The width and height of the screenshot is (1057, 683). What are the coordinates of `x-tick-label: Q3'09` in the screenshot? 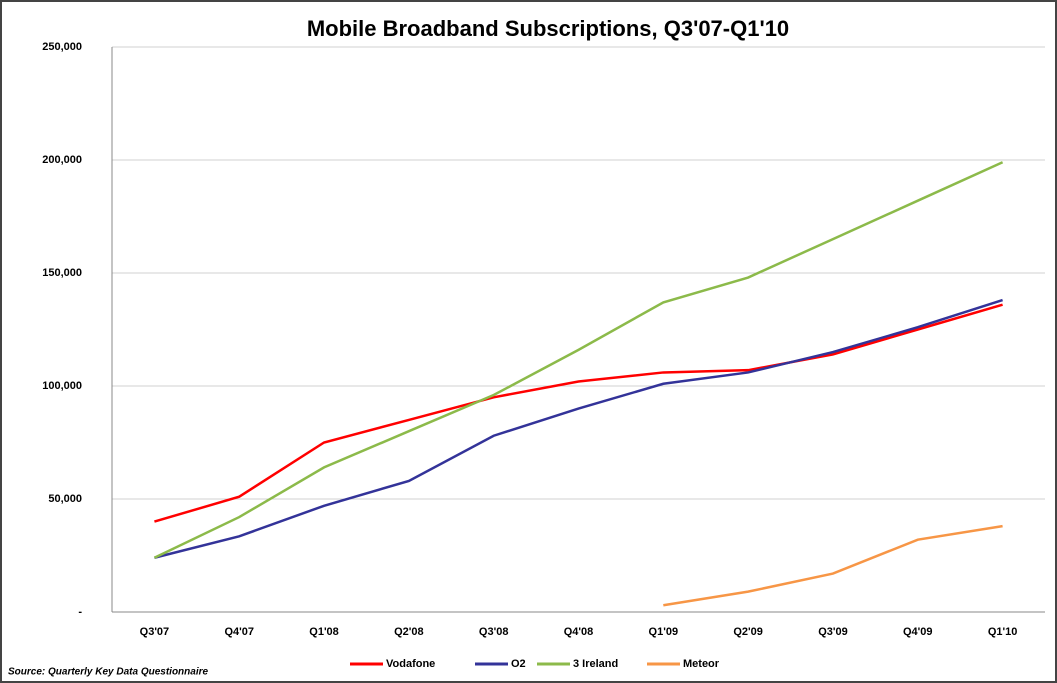 It's located at (833, 632).